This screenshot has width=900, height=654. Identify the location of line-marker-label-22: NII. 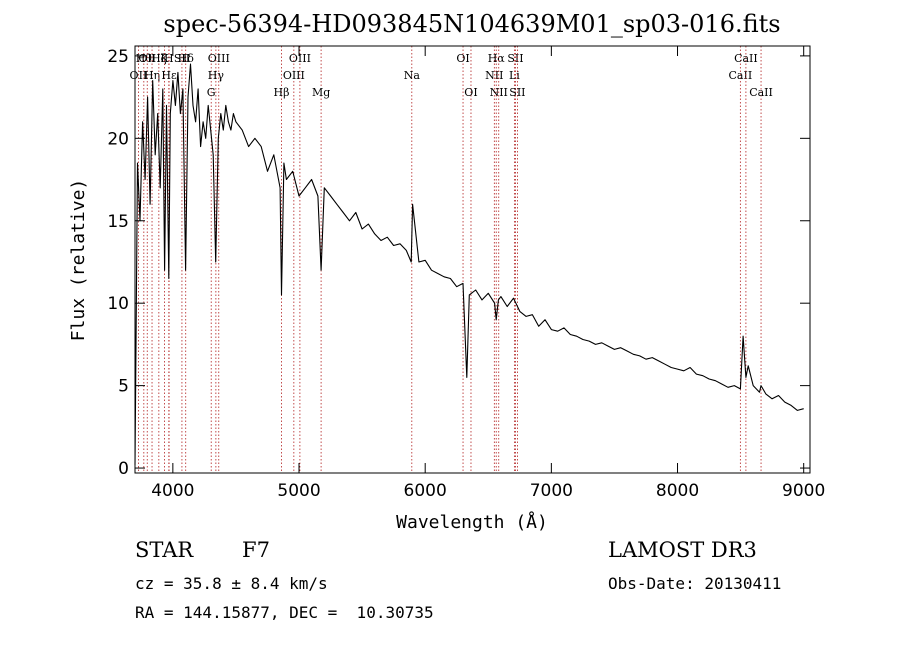
(499, 92).